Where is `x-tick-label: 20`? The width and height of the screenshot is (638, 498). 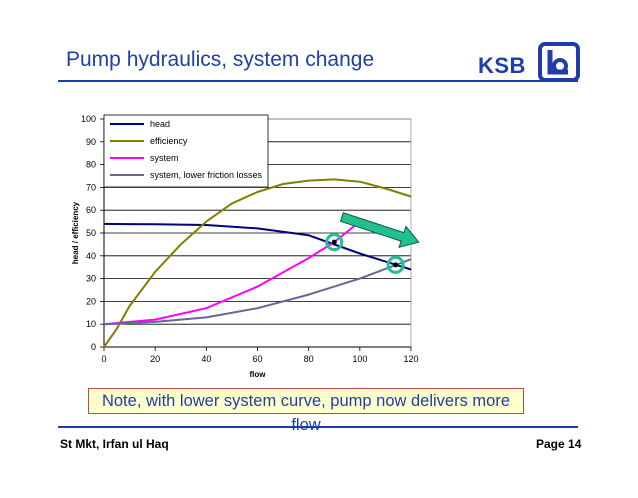 x-tick-label: 20 is located at coordinates (155, 359).